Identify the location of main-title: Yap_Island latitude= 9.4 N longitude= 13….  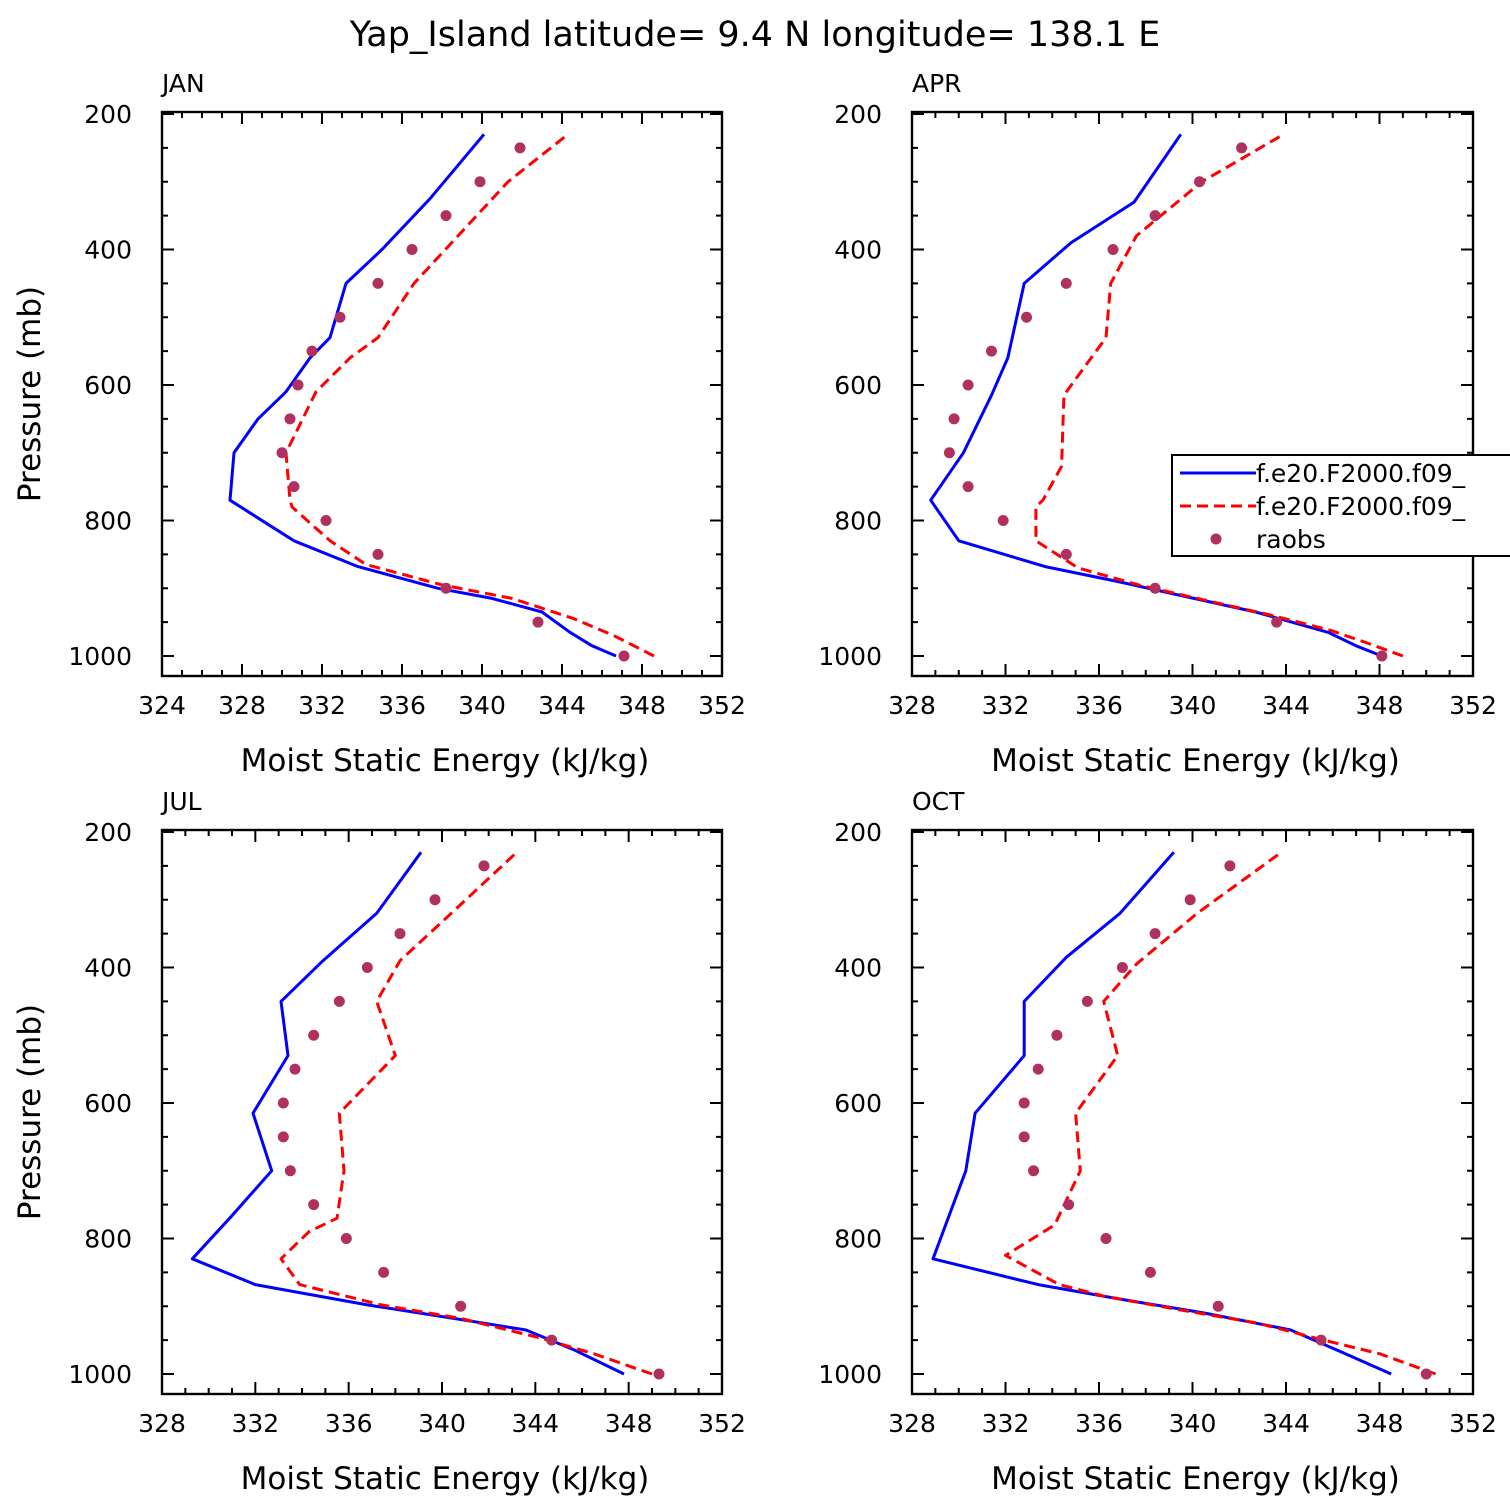
(755, 35).